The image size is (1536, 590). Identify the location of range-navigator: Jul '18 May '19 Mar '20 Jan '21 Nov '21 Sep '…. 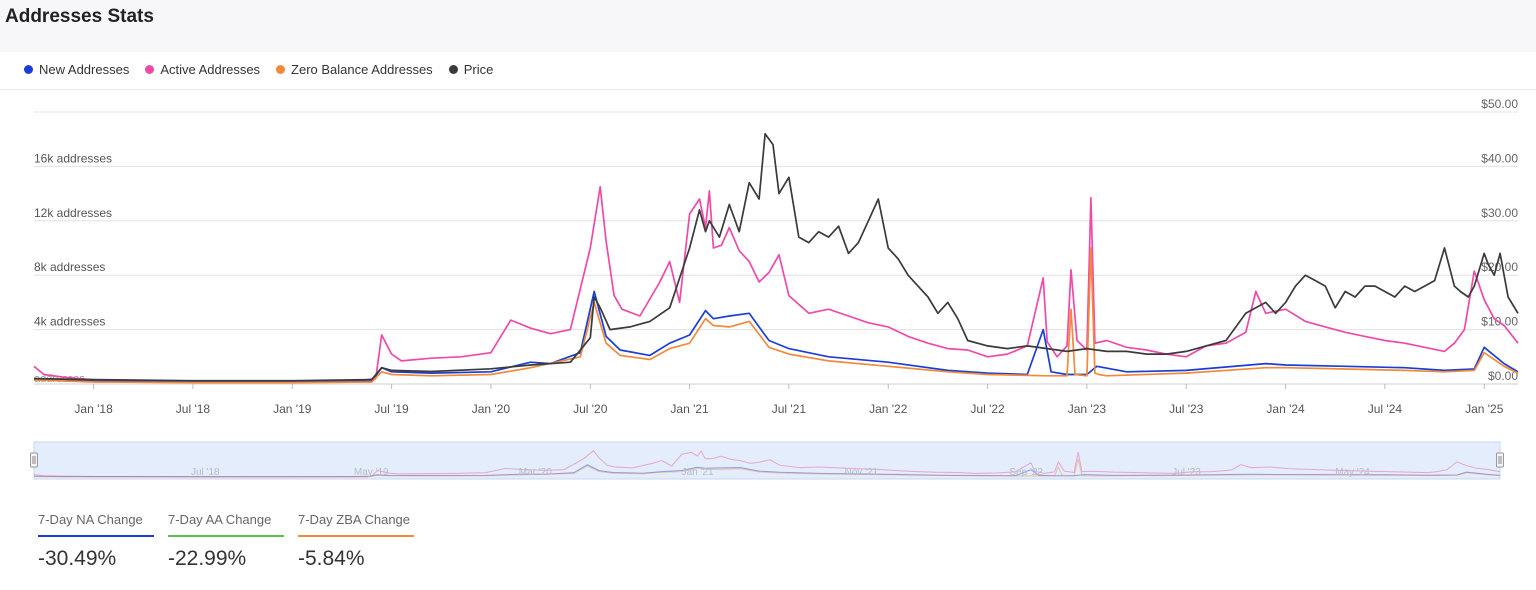
(768, 463).